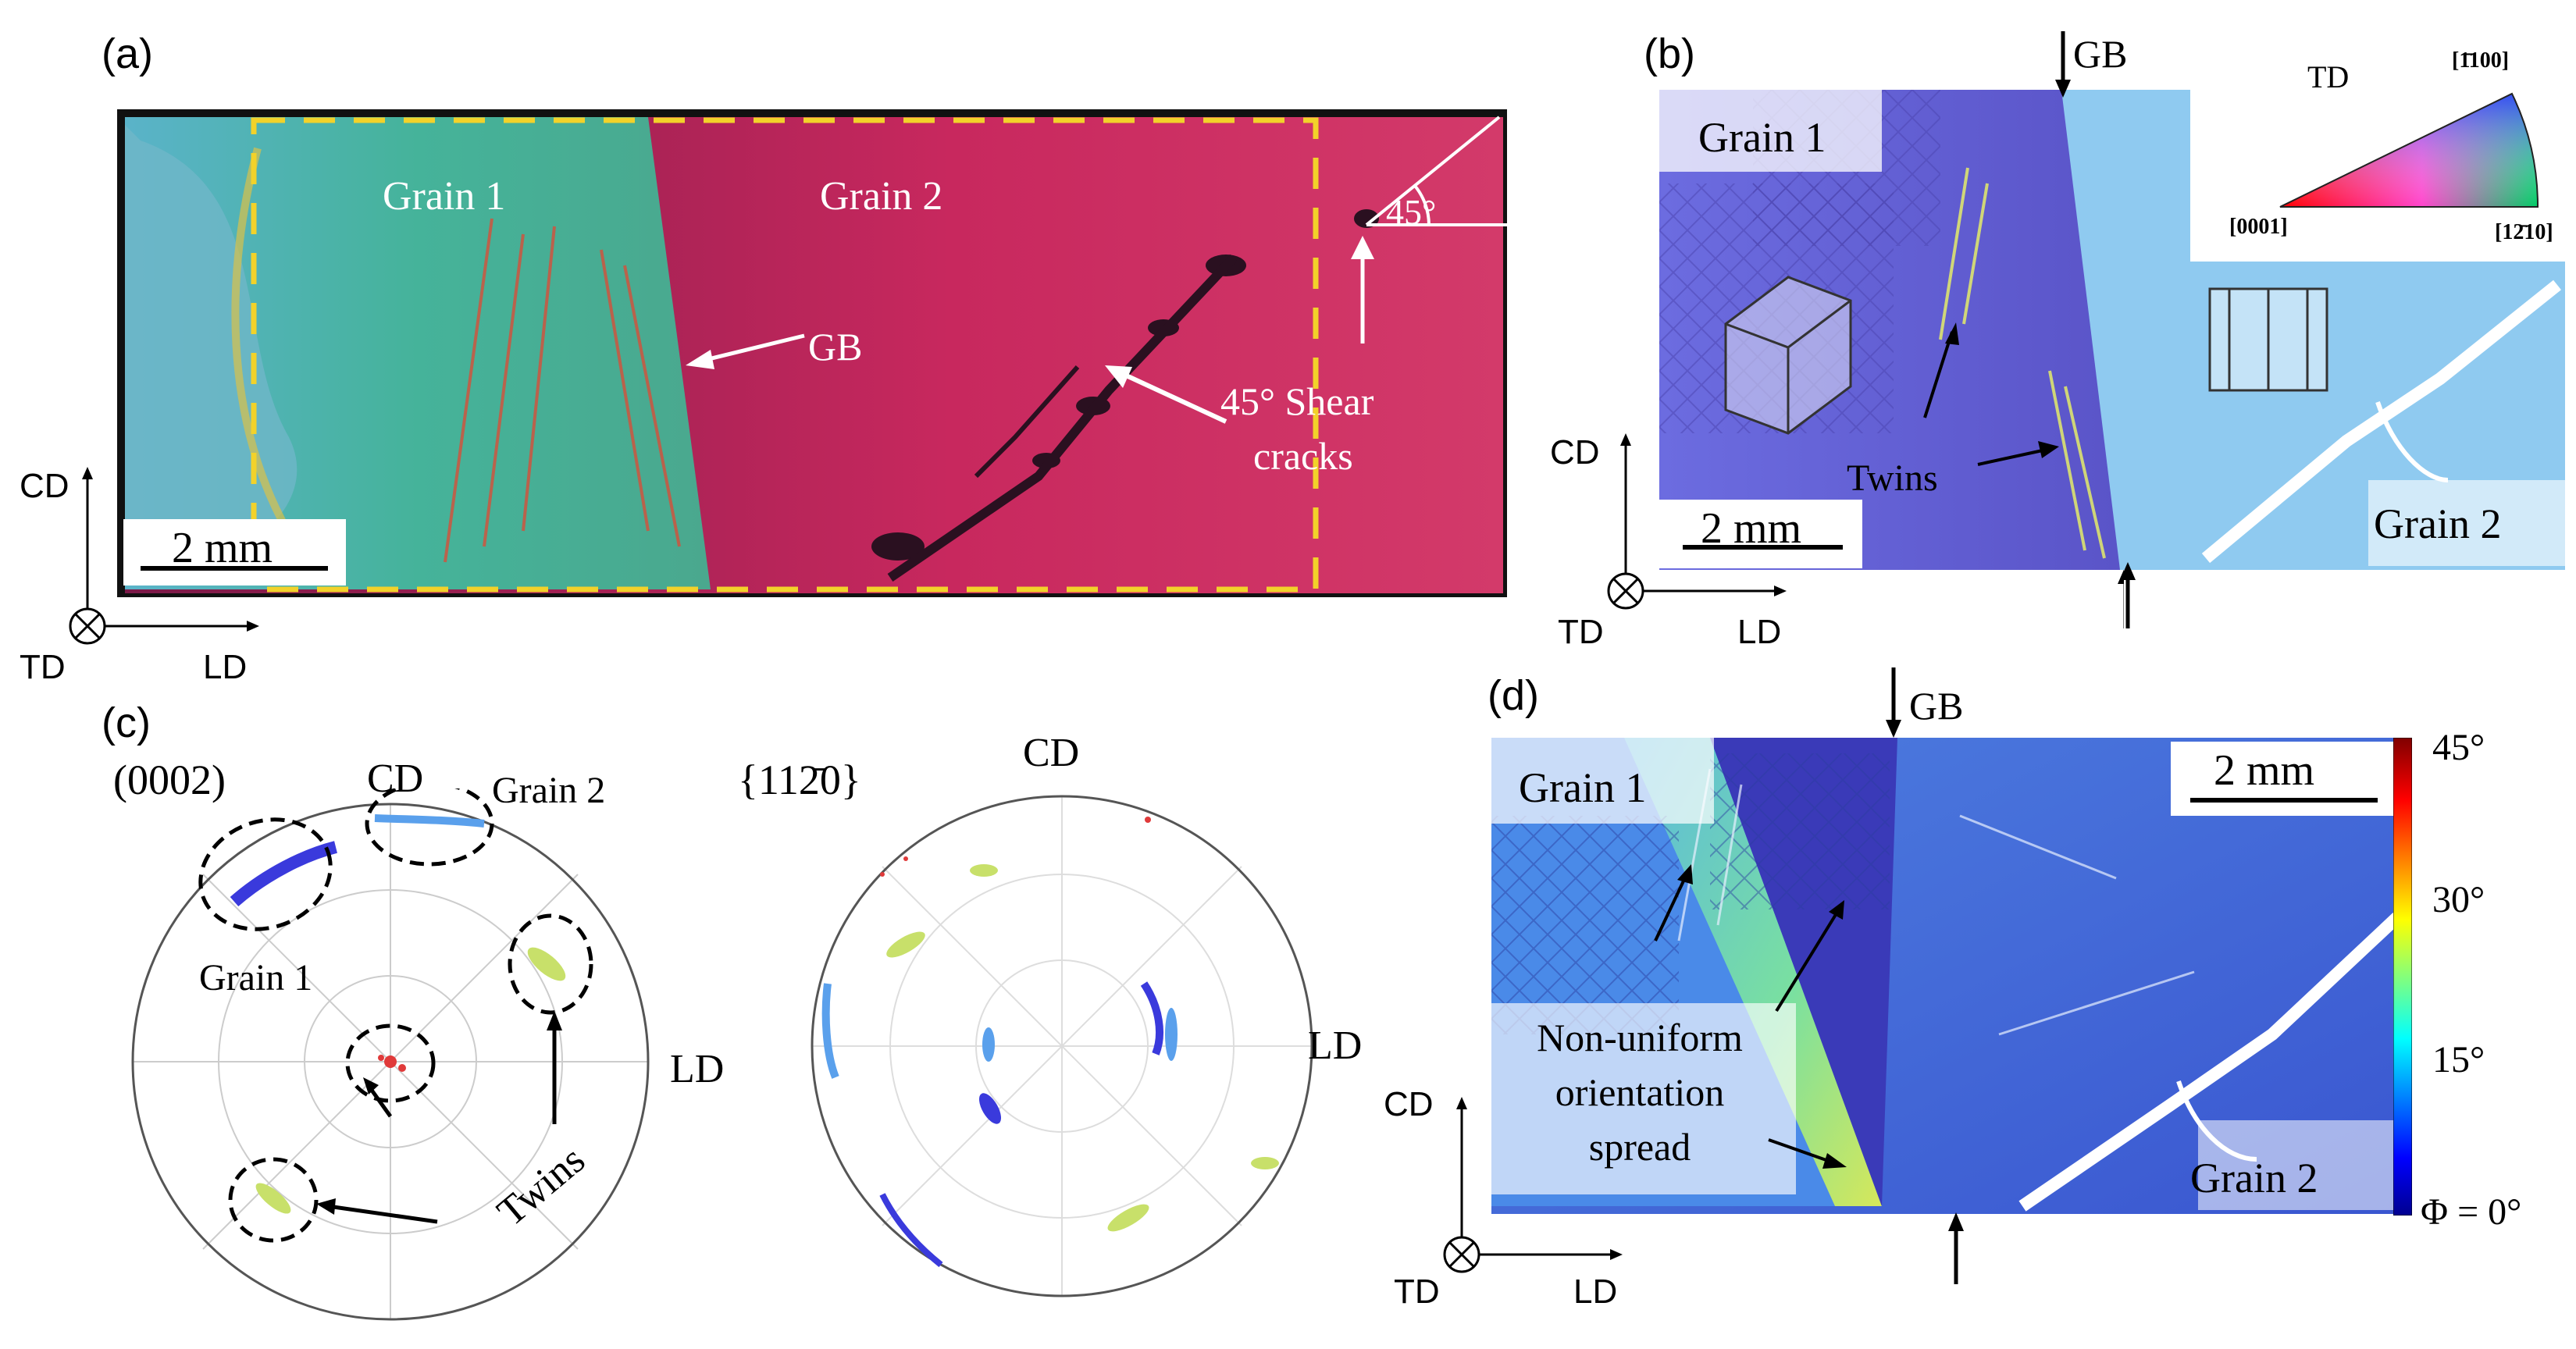 The height and width of the screenshot is (1349, 2576). I want to click on panel-b-grain1-label: Grain 1, so click(1762, 137).